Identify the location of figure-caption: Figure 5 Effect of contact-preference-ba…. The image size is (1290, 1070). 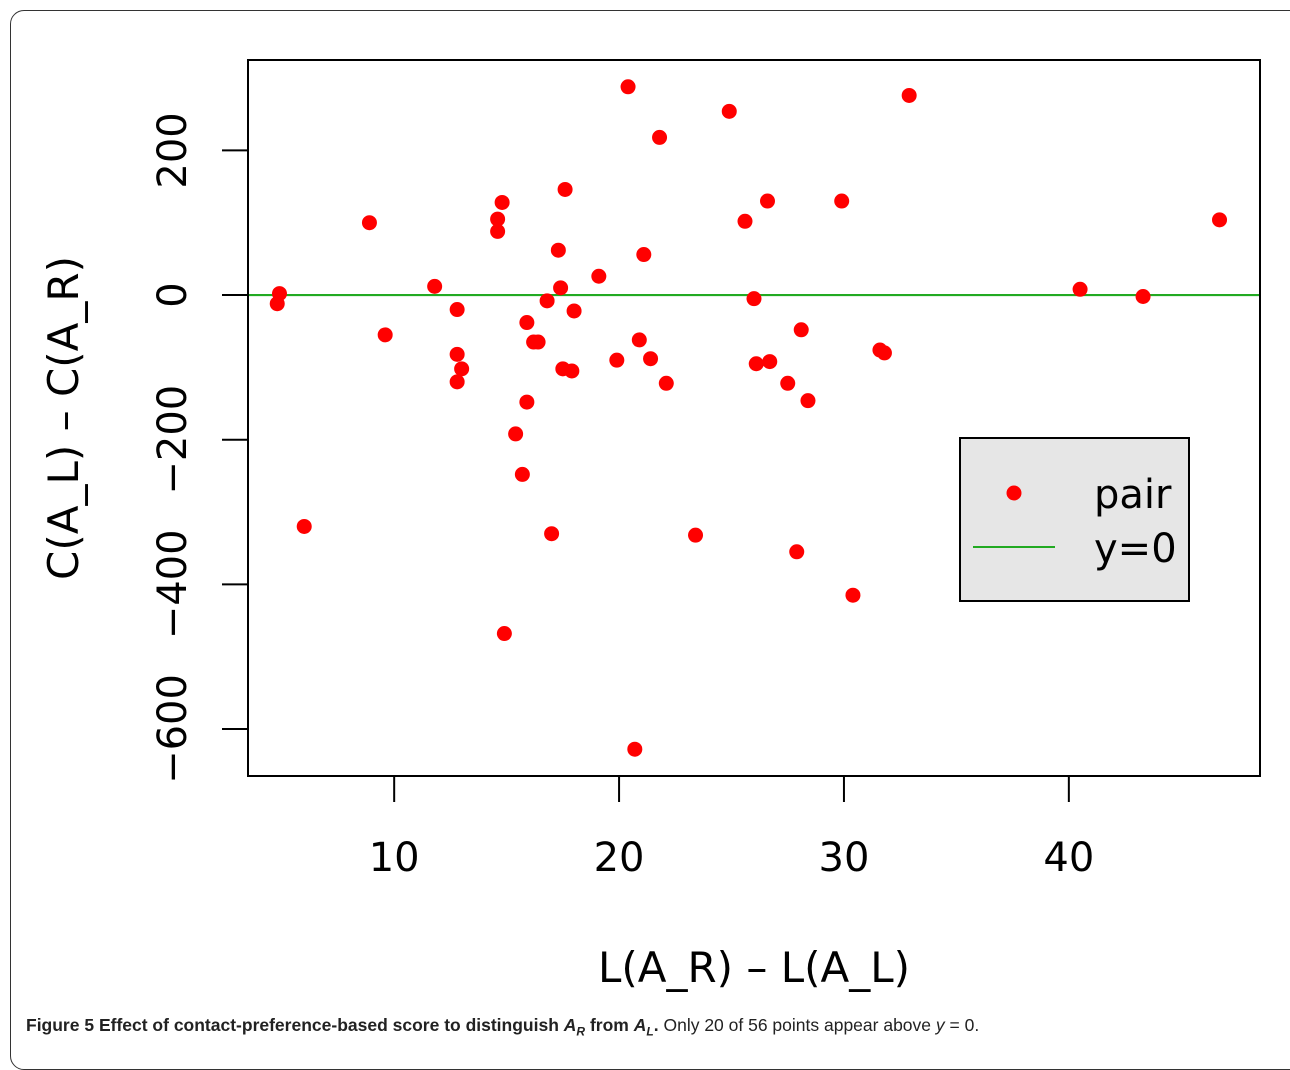
(651, 1027).